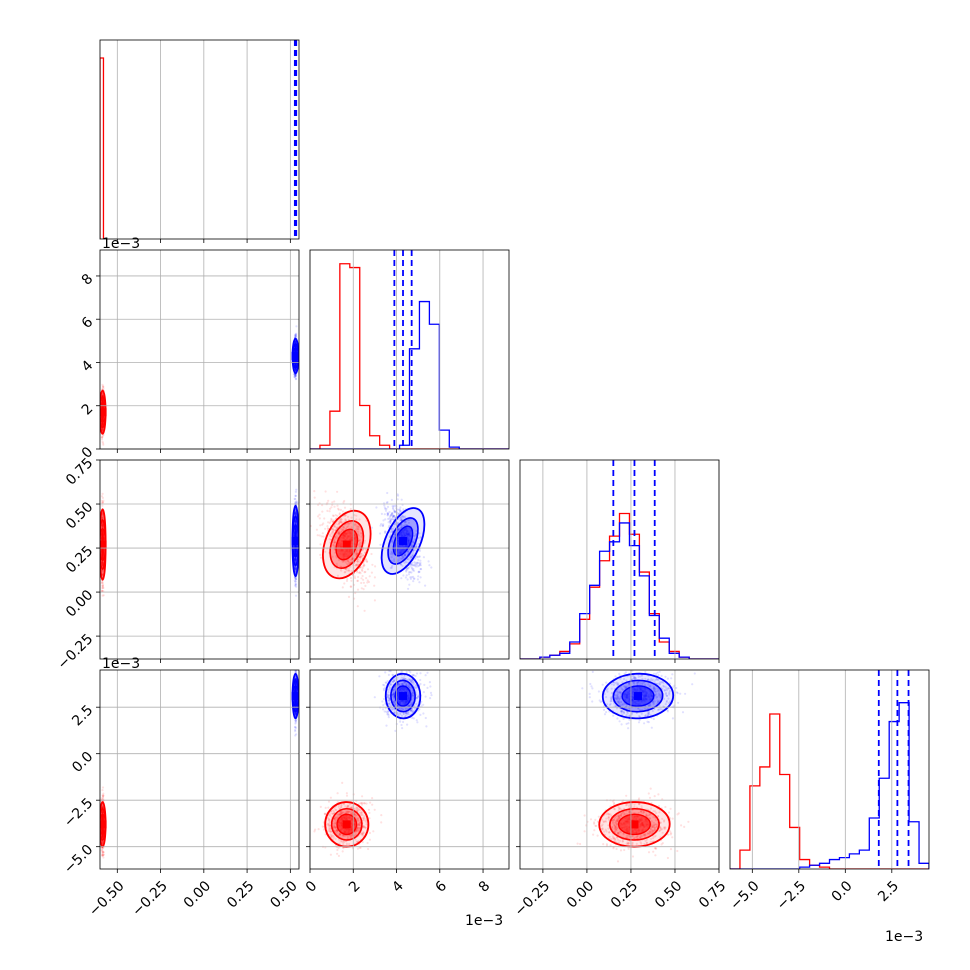  Describe the element at coordinates (199, 542) in the screenshot. I see `panel-plot-area` at that location.